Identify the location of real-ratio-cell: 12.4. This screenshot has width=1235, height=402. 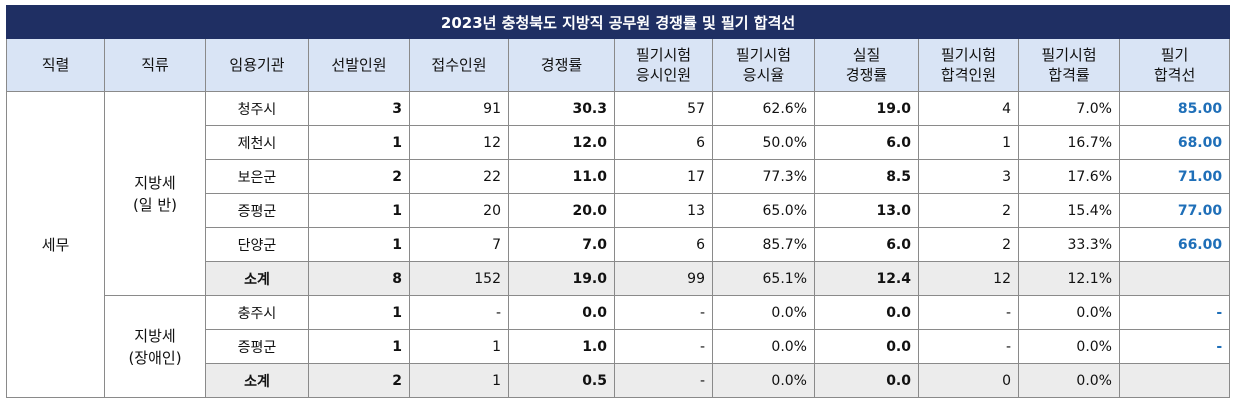
(866, 278).